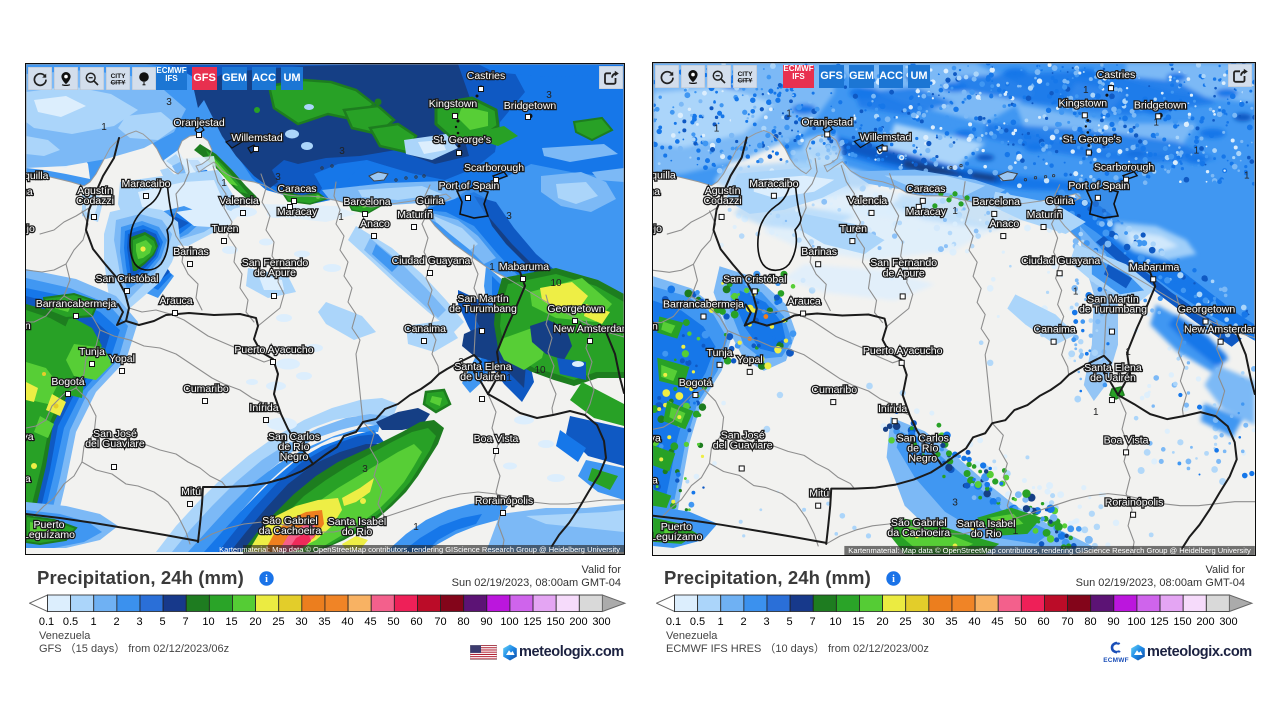 The image size is (1280, 720). I want to click on svg-text: Scarborough, so click(1123, 167).